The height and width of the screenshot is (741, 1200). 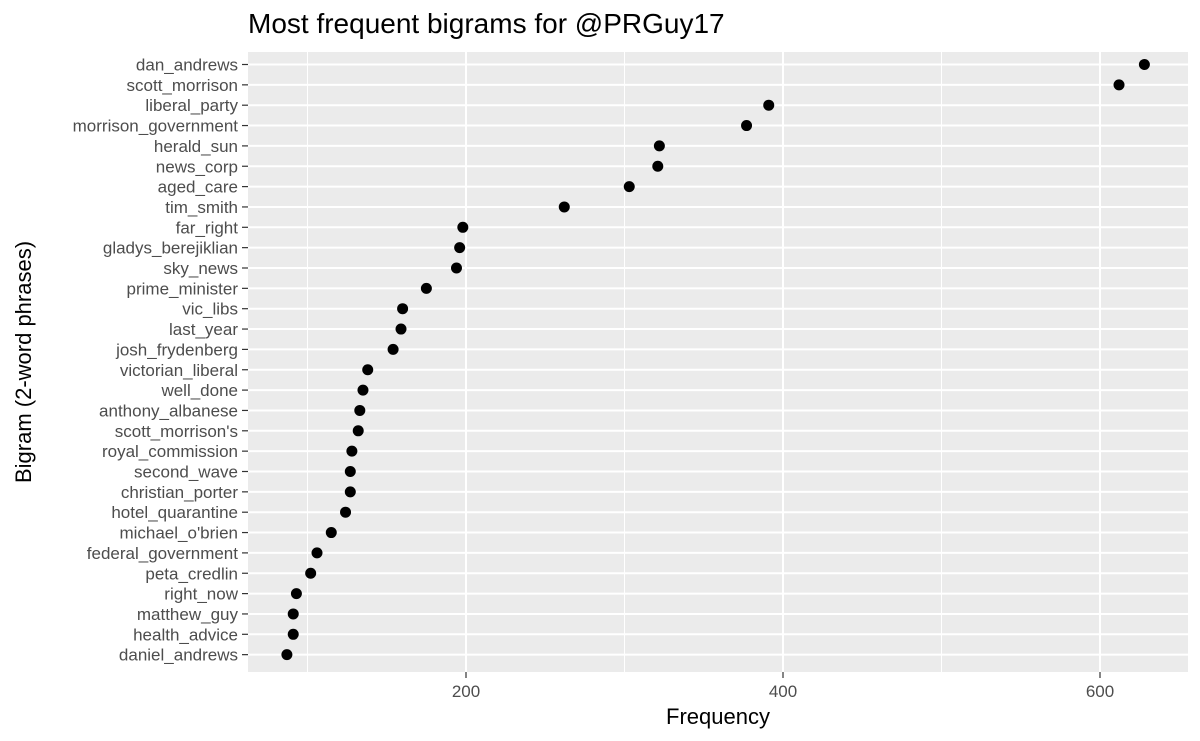 I want to click on y-tick-label: vic_libs, so click(x=210, y=309).